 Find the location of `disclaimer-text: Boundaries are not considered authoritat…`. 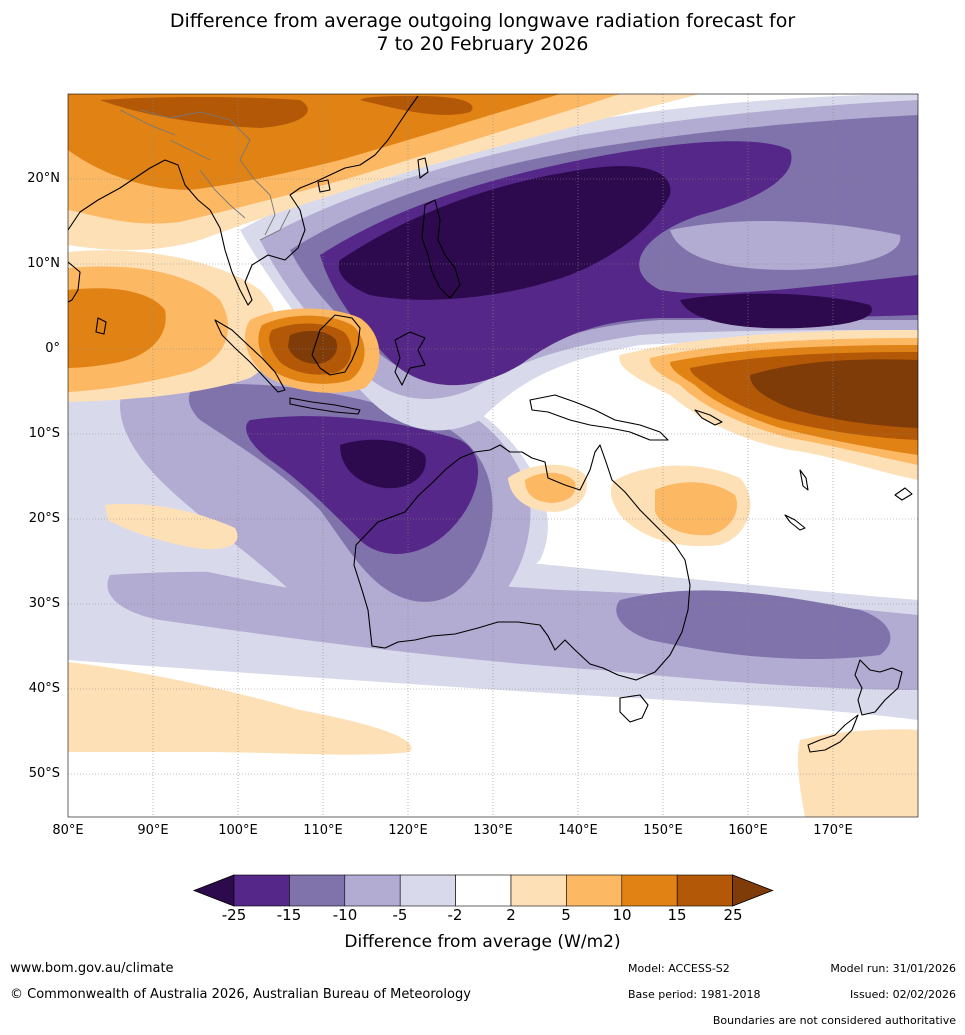

disclaimer-text: Boundaries are not considered authoritat… is located at coordinates (834, 1020).